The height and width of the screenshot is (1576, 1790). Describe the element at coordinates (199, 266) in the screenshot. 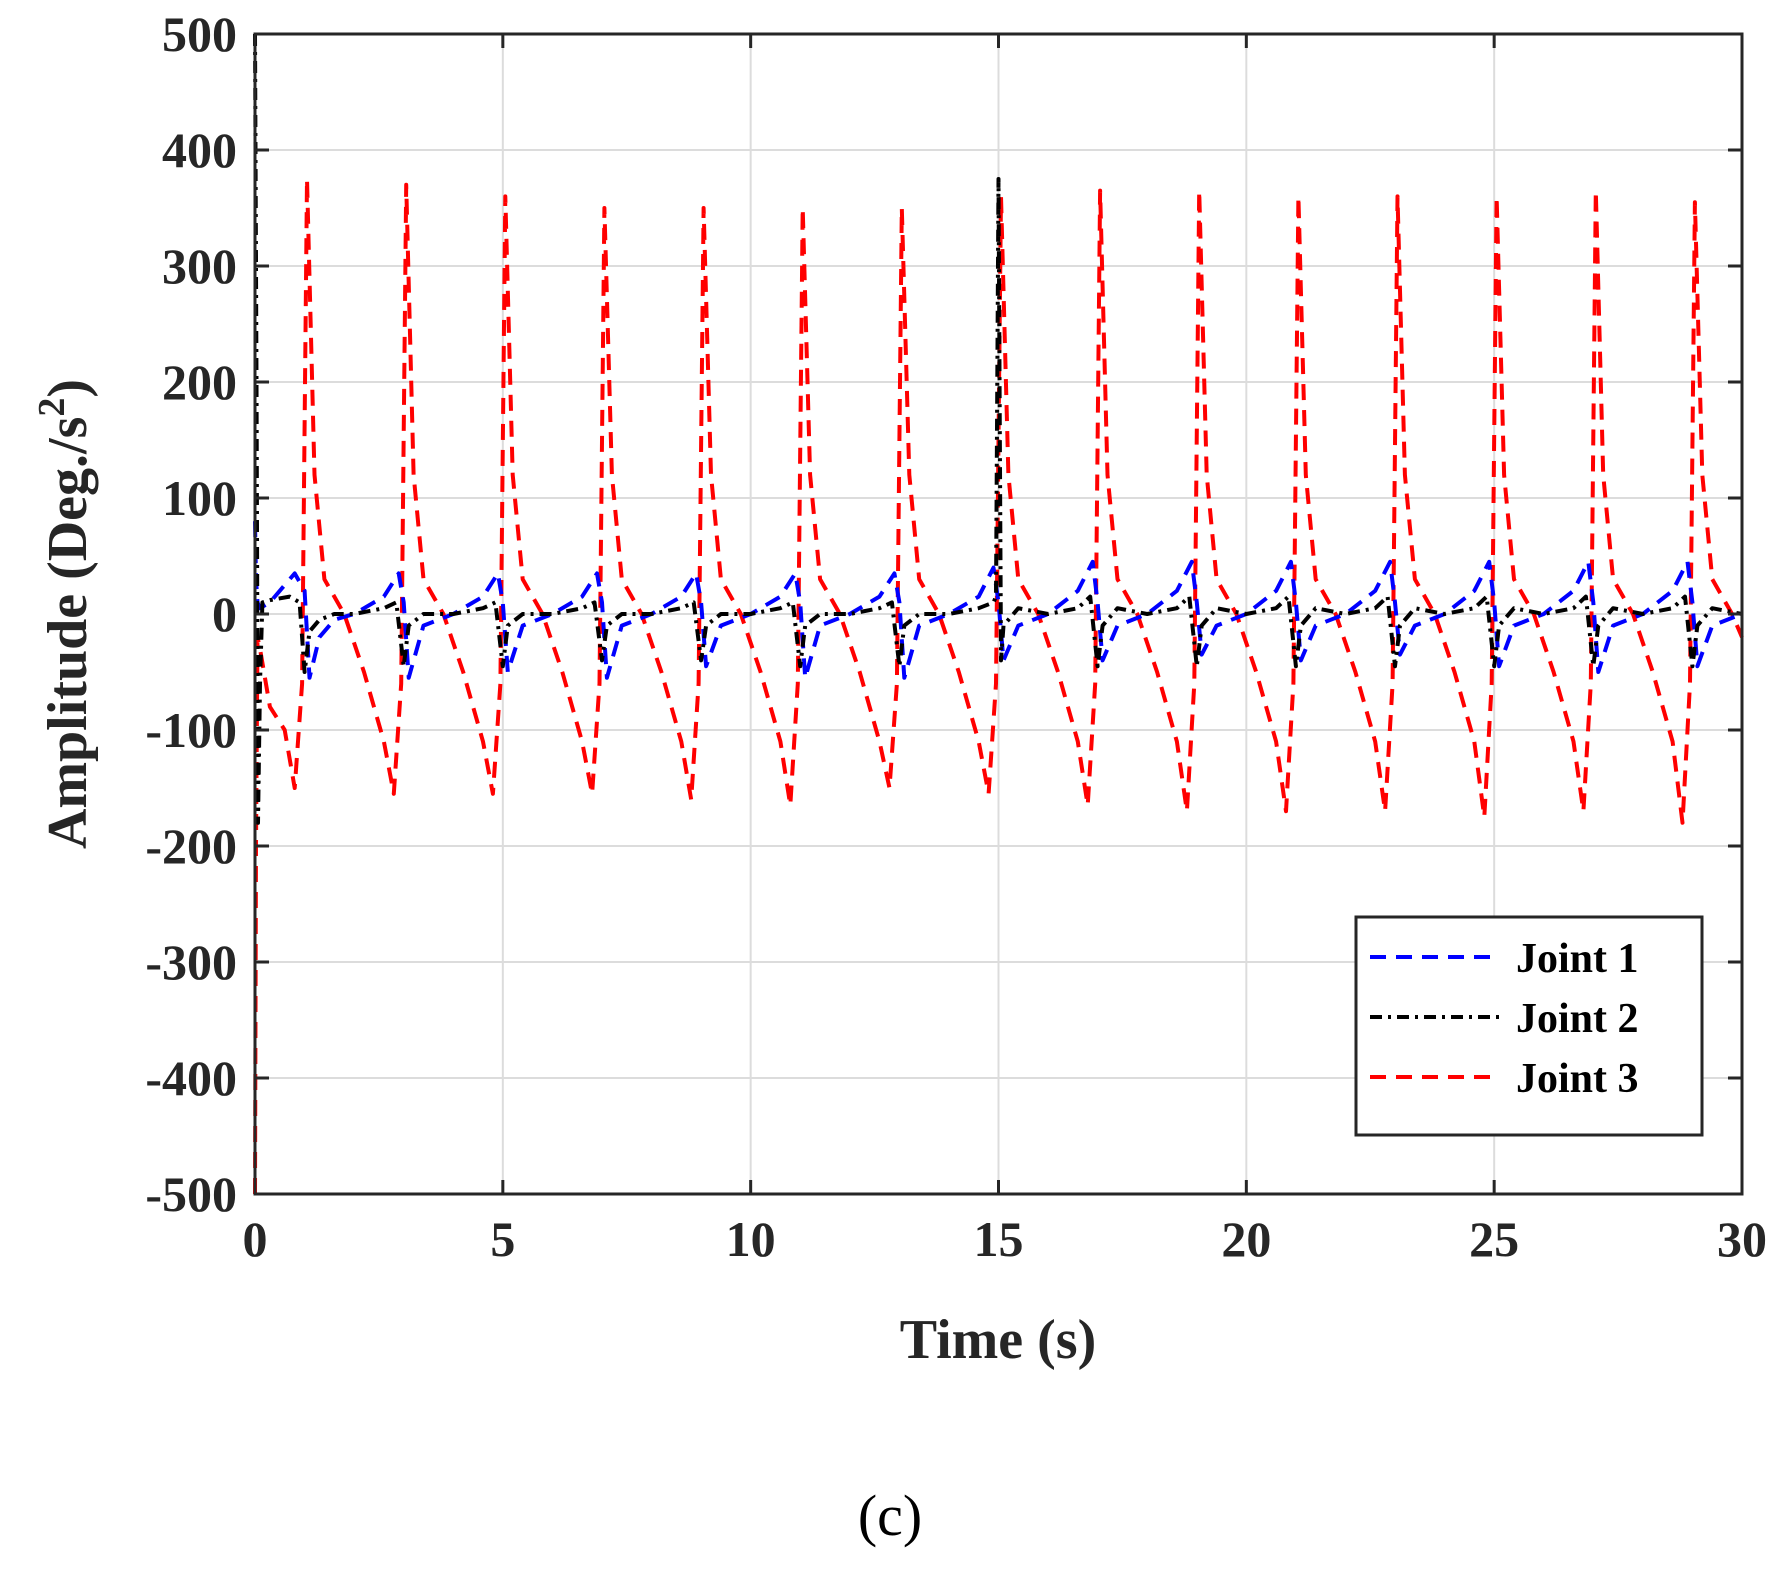

I see `y-tick-label: 300` at that location.